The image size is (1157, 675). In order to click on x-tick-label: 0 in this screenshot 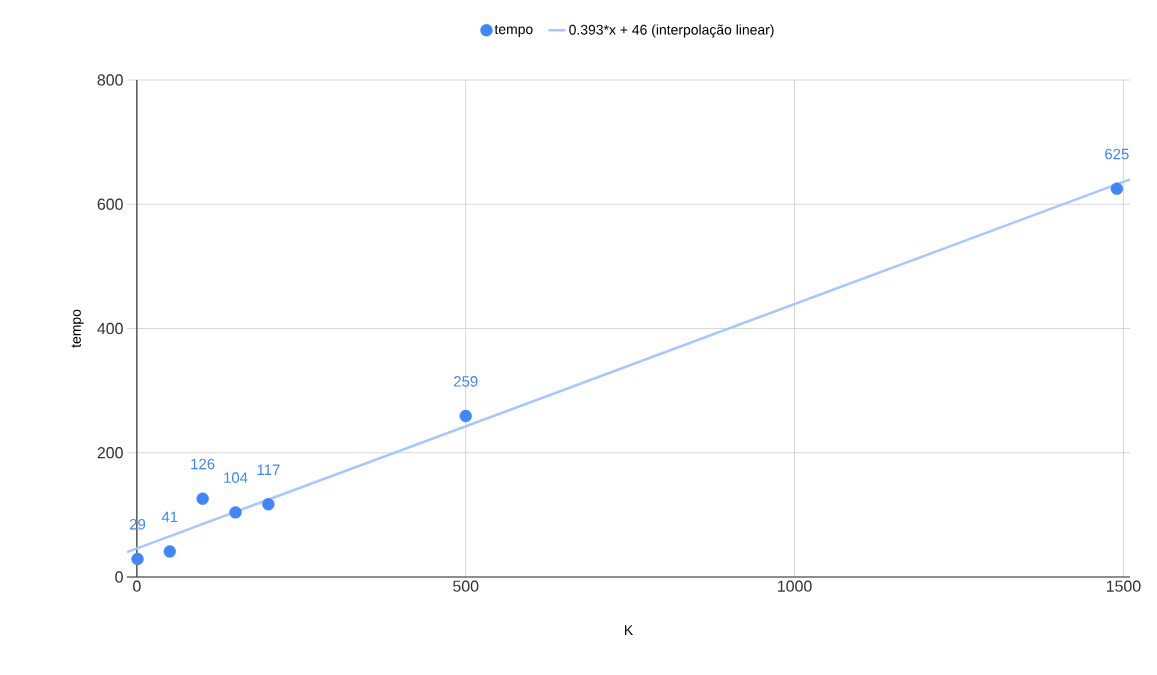, I will do `click(137, 586)`.